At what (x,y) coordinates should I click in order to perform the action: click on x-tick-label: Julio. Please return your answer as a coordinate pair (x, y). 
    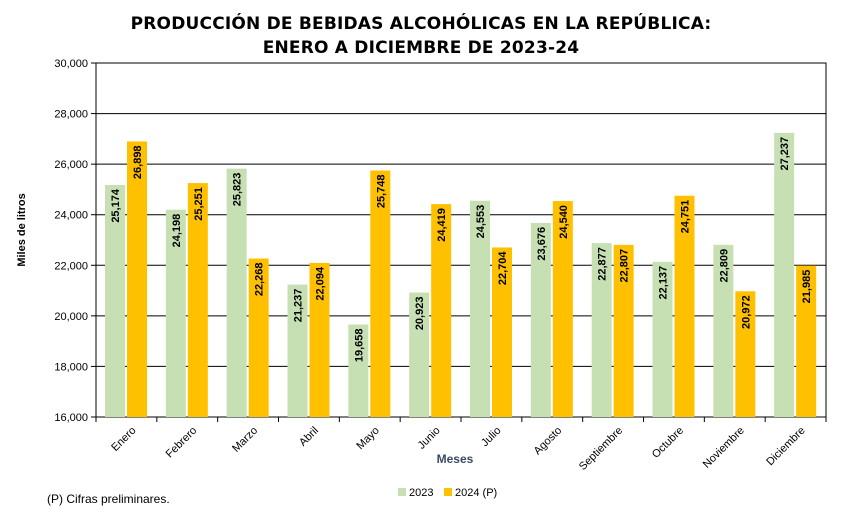
    Looking at the image, I should click on (491, 437).